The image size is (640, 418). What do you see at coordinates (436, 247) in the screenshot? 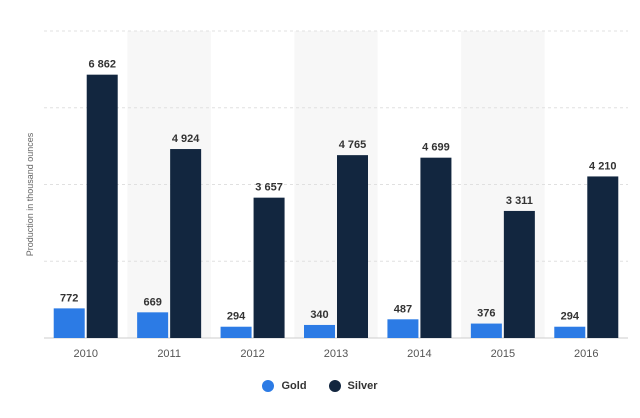
I see `bar-silver-2014` at bounding box center [436, 247].